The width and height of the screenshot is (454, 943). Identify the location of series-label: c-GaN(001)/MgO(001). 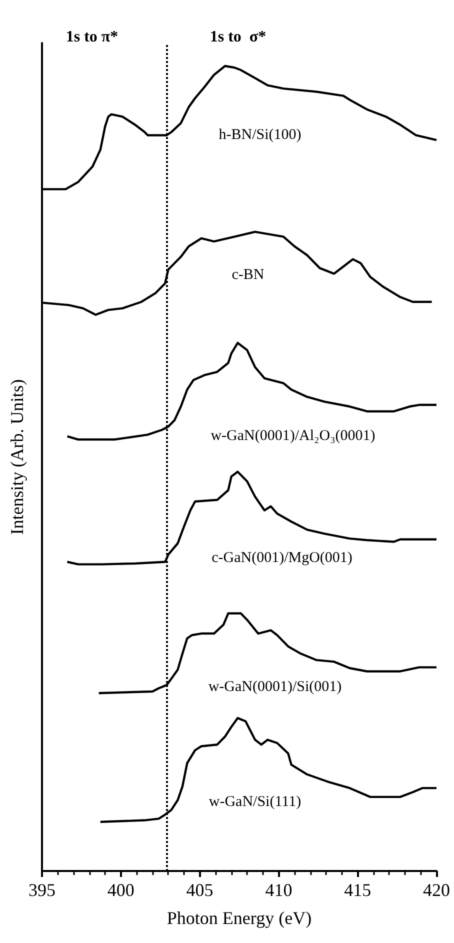
(282, 558).